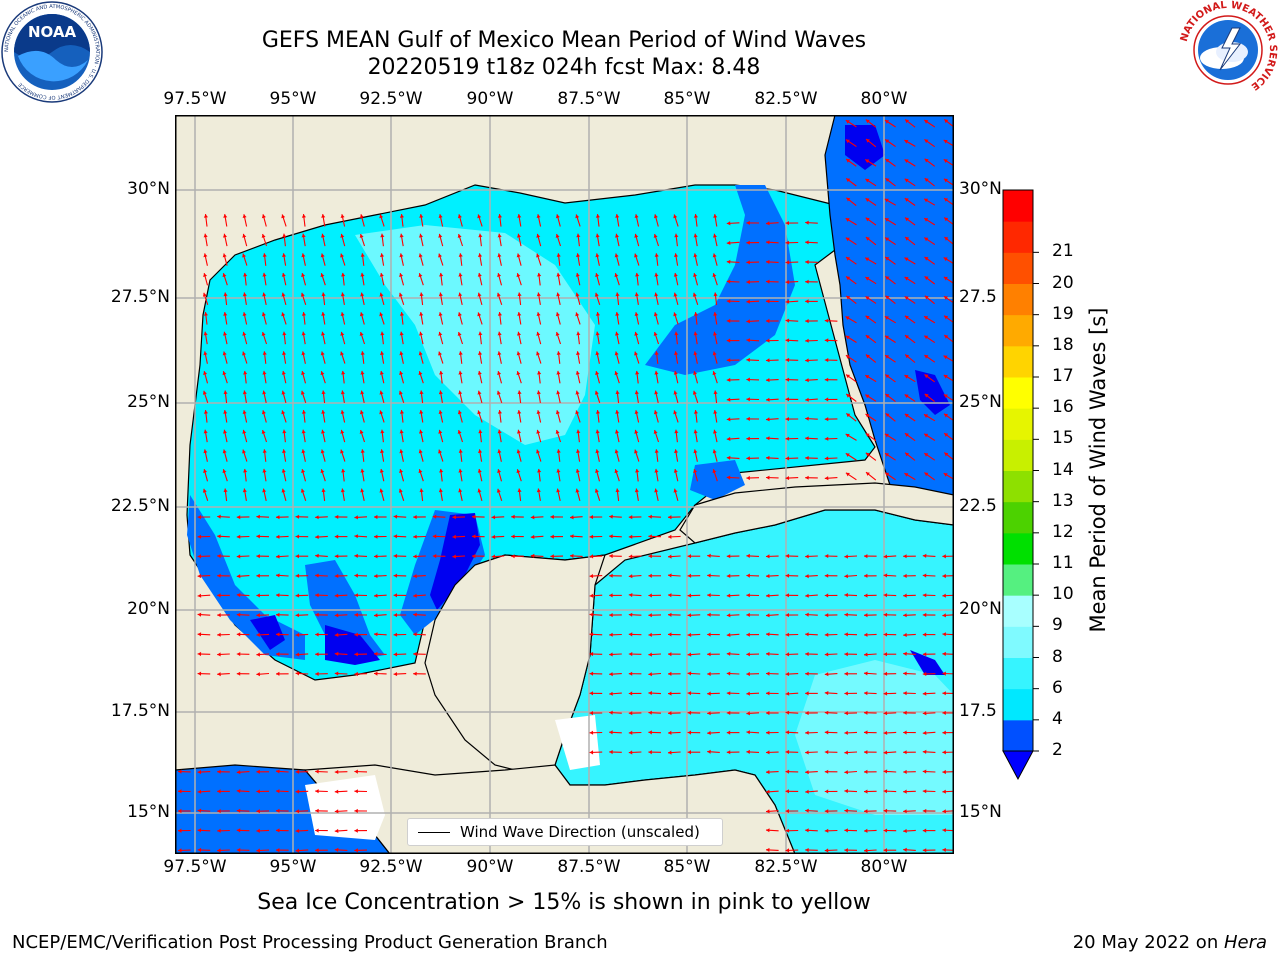 Image resolution: width=1280 pixels, height=960 pixels. What do you see at coordinates (1063, 438) in the screenshot?
I see `colorbar-tick-label: 15` at bounding box center [1063, 438].